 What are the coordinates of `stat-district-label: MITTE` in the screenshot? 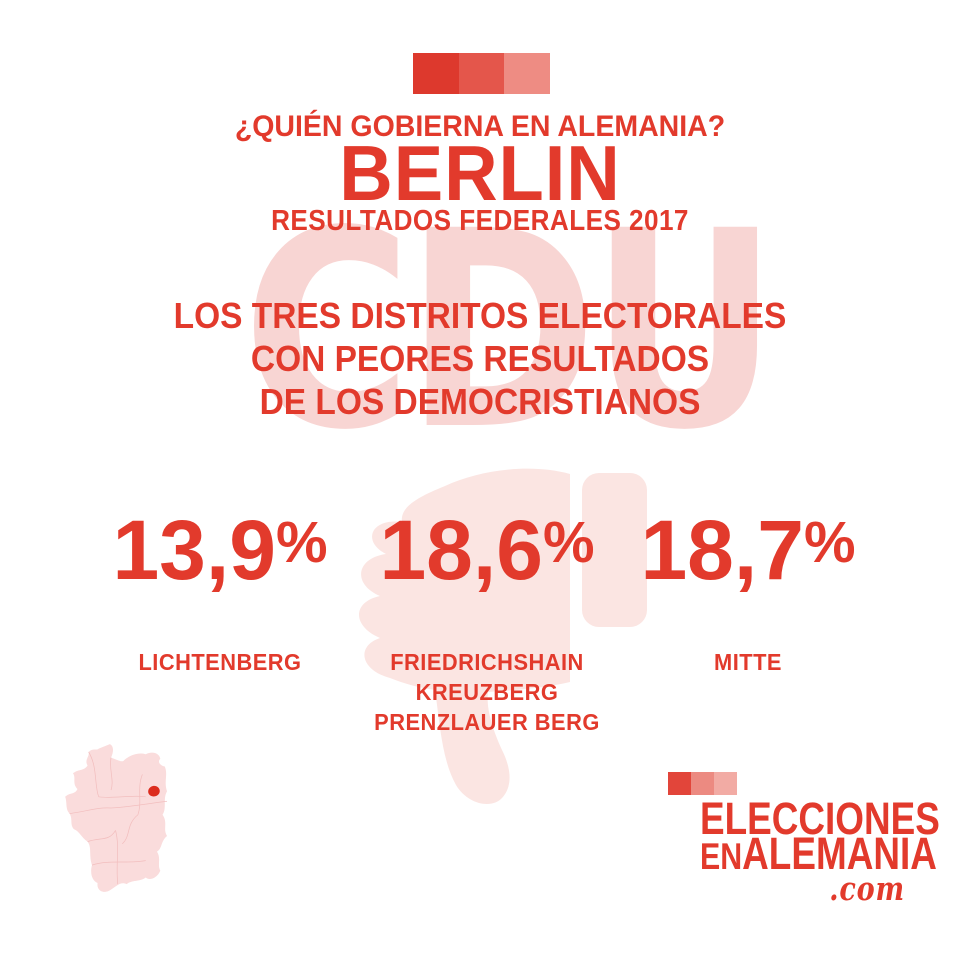 It's located at (748, 662).